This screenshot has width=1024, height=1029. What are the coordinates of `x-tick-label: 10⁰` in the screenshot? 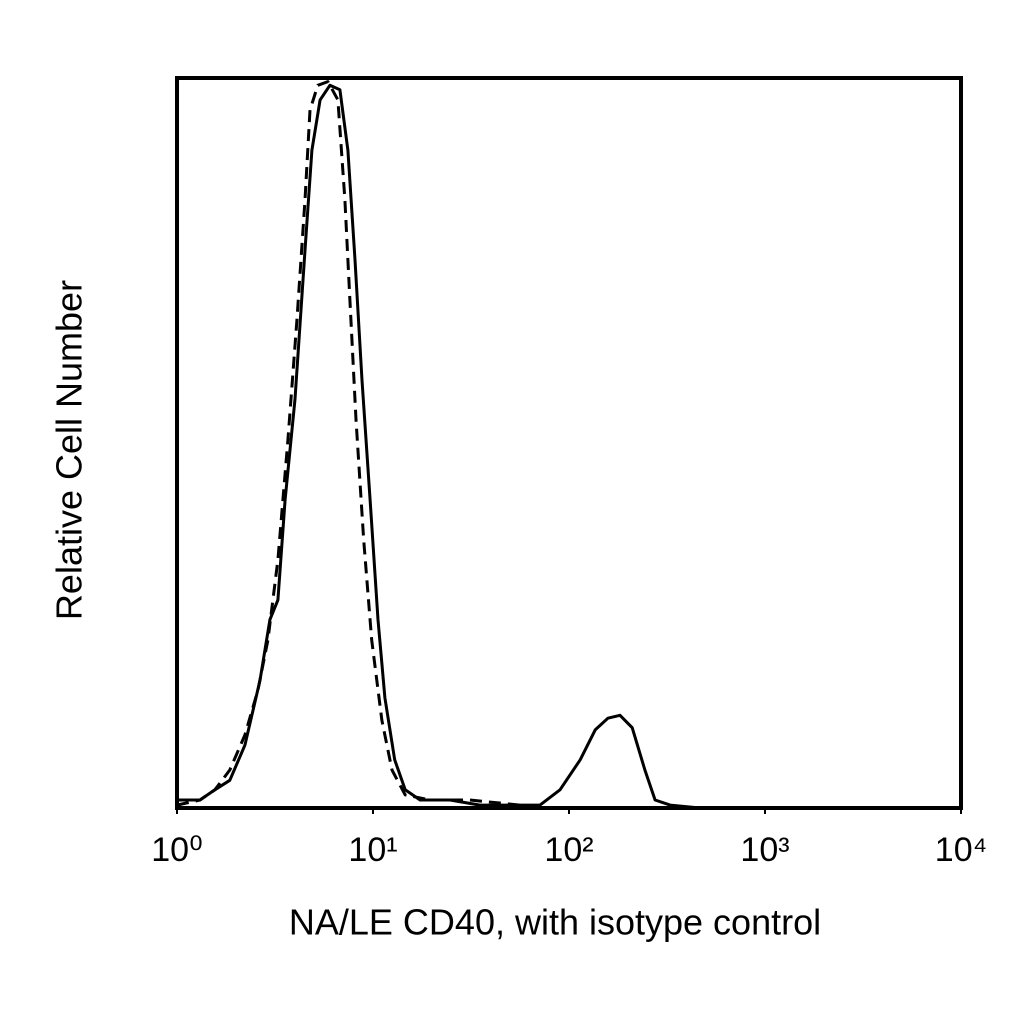 It's located at (176, 850).